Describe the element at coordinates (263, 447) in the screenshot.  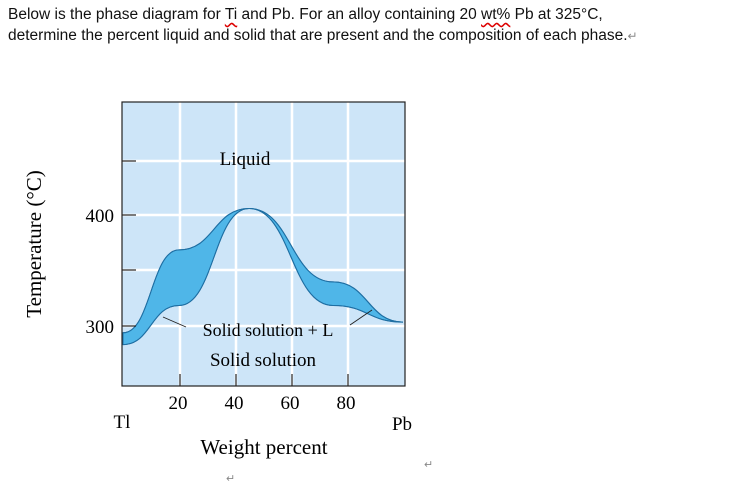
I see `x-axis-title: Weight percent` at that location.